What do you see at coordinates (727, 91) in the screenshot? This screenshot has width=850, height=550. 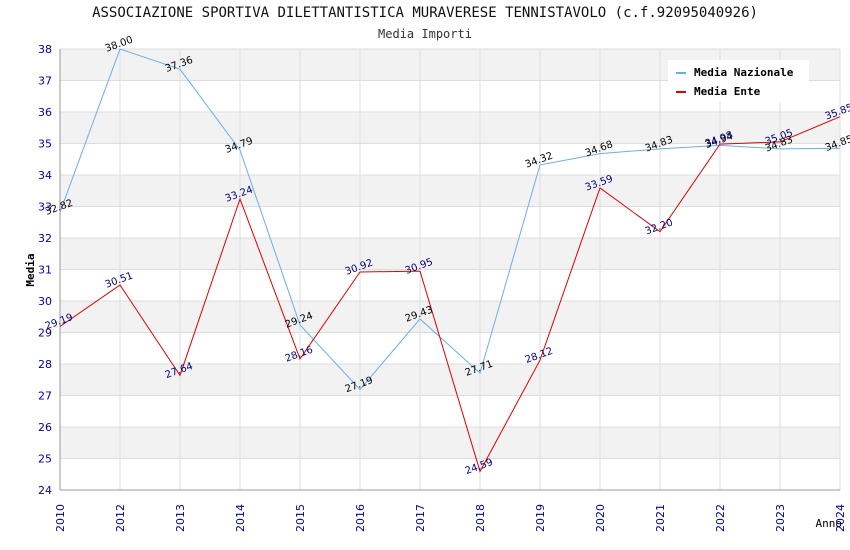 I see `legend-label: Media Ente` at bounding box center [727, 91].